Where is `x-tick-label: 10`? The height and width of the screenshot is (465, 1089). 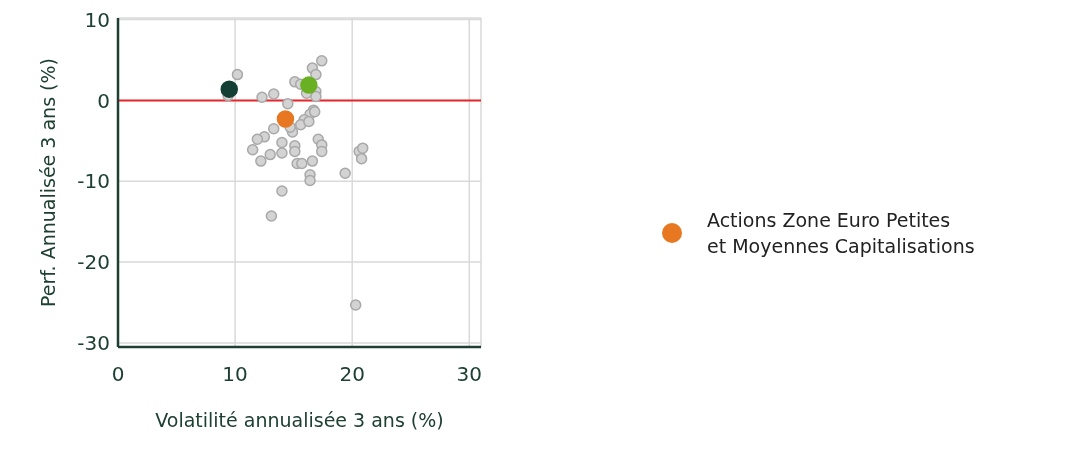
x-tick-label: 10 is located at coordinates (235, 374).